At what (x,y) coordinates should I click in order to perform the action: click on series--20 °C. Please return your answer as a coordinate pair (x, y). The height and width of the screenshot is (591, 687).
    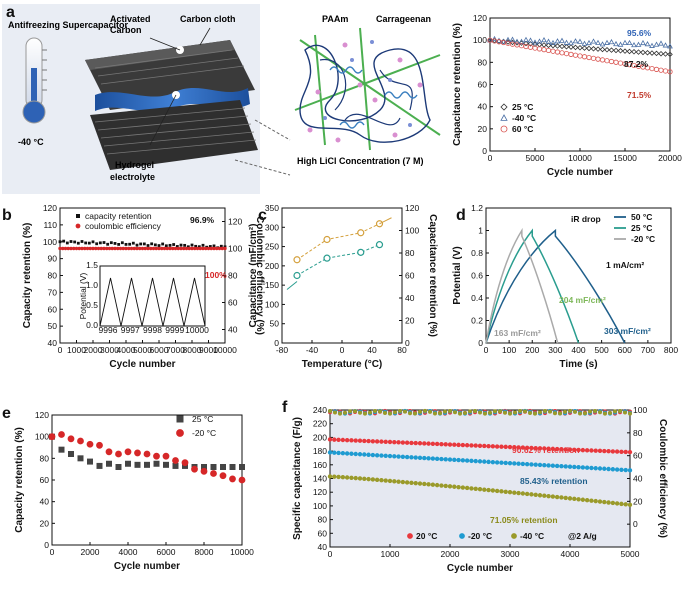
    Looking at the image, I should click on (480, 461).